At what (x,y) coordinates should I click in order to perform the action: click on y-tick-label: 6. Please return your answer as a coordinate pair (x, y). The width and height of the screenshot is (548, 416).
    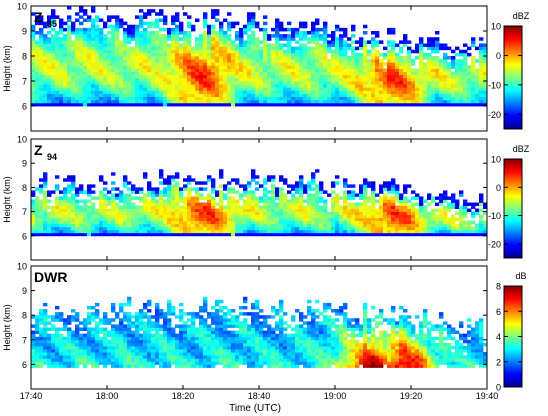
    Looking at the image, I should click on (24, 107).